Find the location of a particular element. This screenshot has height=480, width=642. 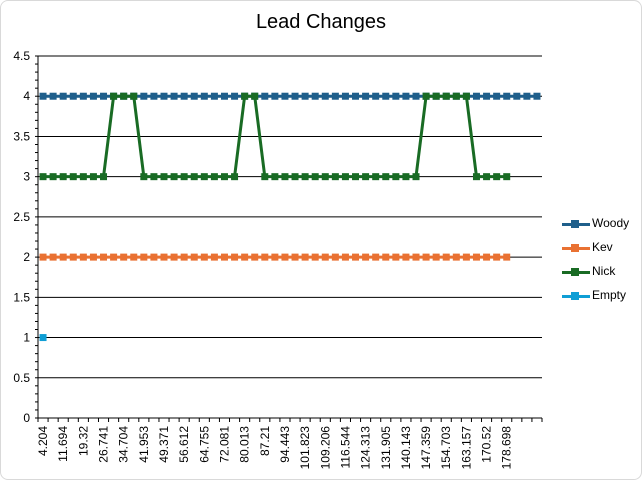

x-tick-label: 147.359 is located at coordinates (426, 448).